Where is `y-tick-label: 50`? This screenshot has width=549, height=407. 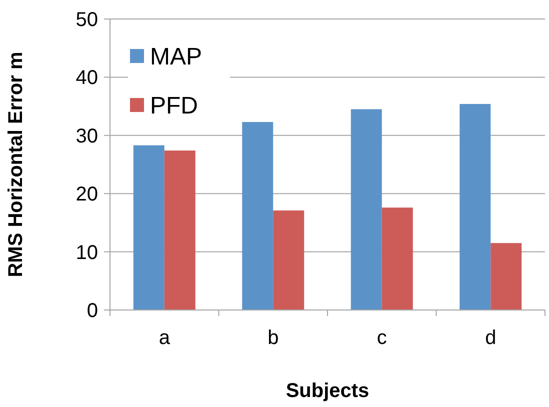
y-tick-label: 50 is located at coordinates (87, 20).